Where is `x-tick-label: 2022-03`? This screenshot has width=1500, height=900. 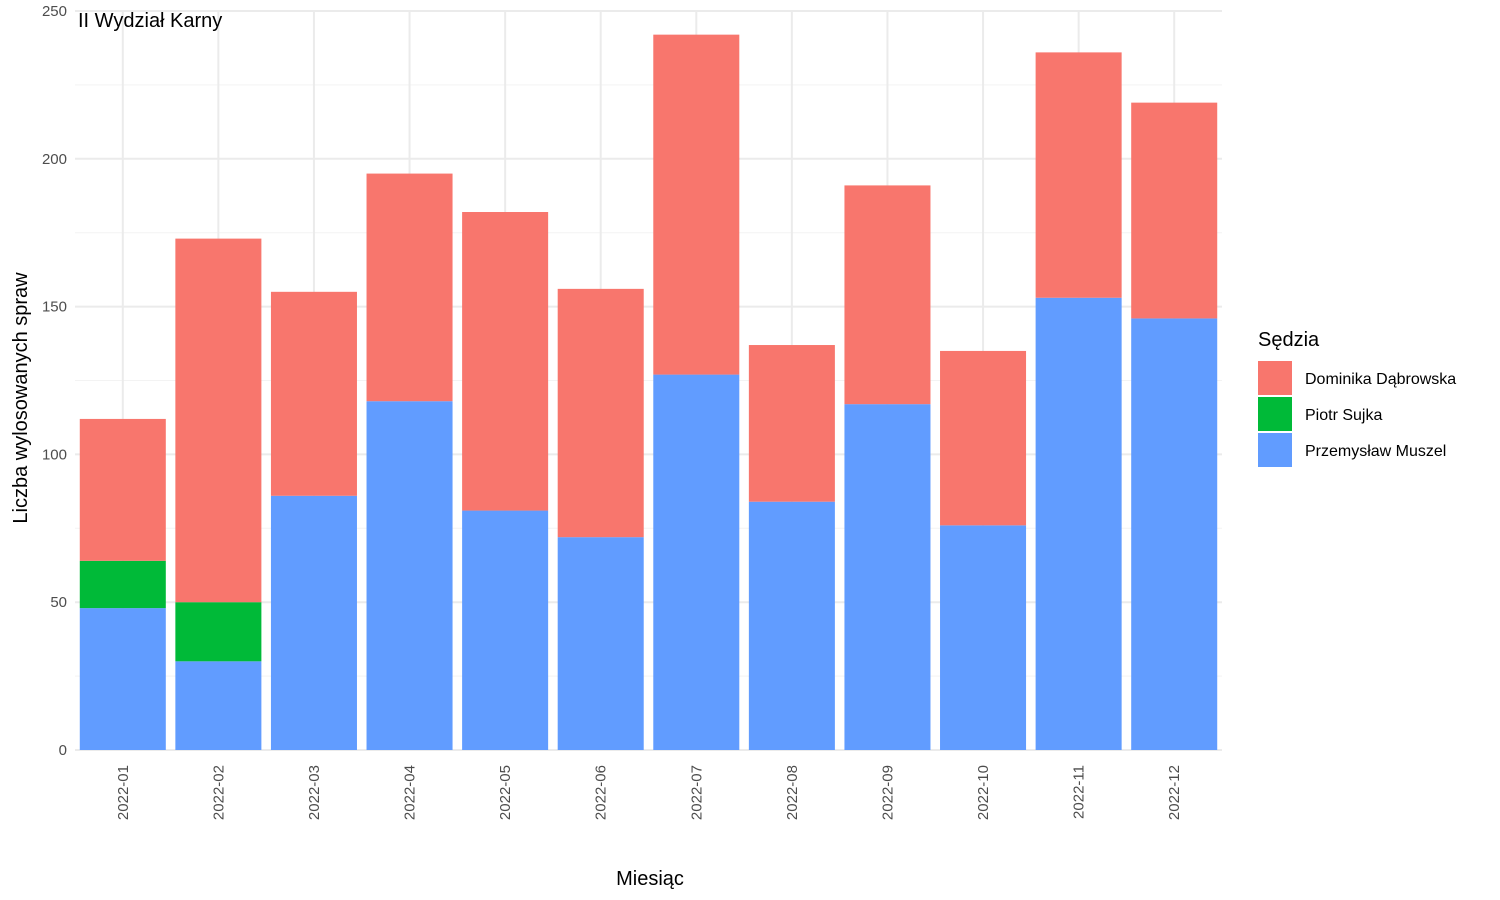
x-tick-label: 2022-03 is located at coordinates (314, 792).